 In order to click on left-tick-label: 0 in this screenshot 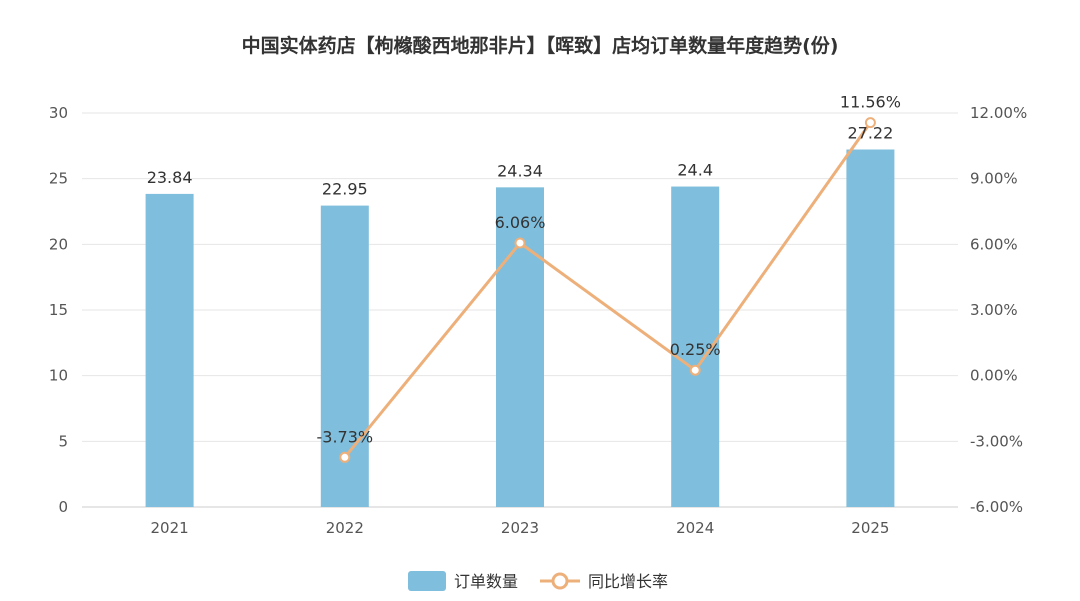, I will do `click(63, 507)`.